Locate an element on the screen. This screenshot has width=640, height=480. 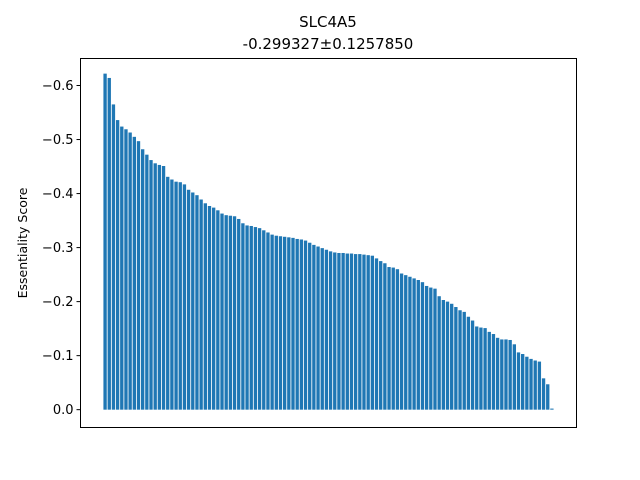
y-tick-label: −0.2 is located at coordinates (58, 302).